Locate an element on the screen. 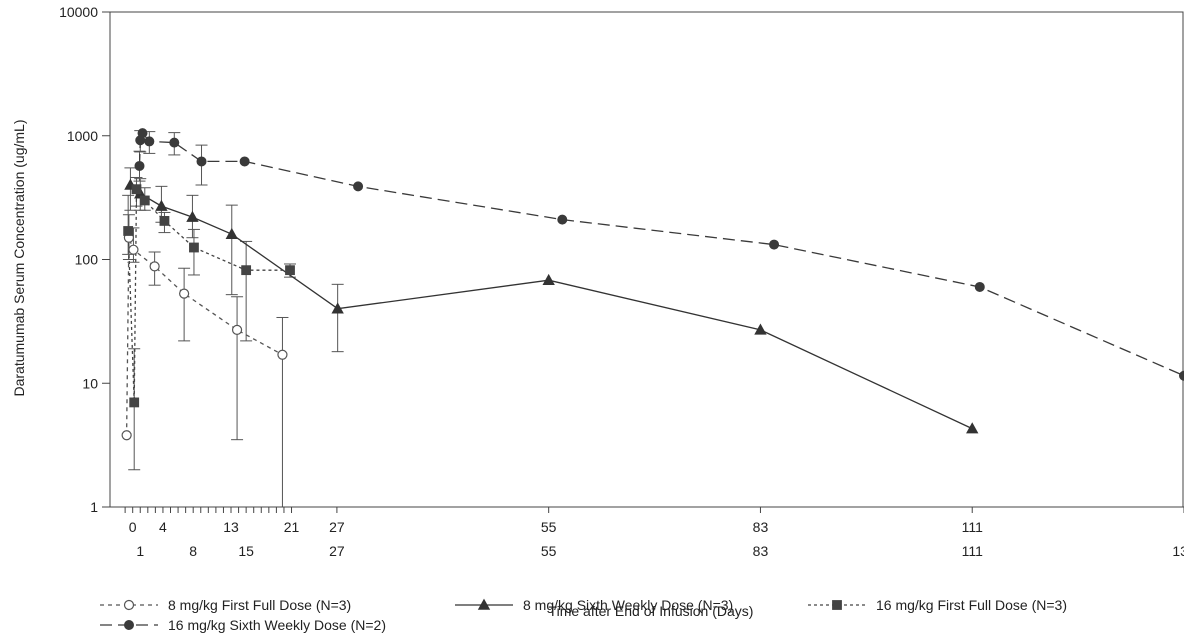 This screenshot has width=1184, height=633. x-tick-label-lower: 111 is located at coordinates (972, 551).